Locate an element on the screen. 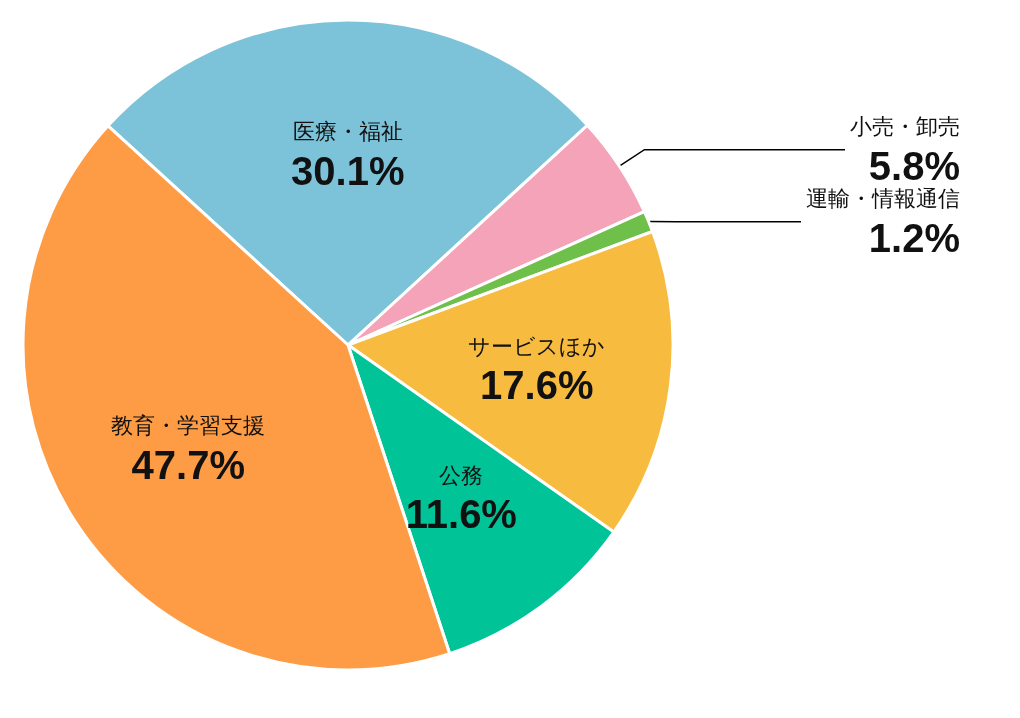 This screenshot has width=1020, height=718. slice-label: サービスほか is located at coordinates (537, 346).